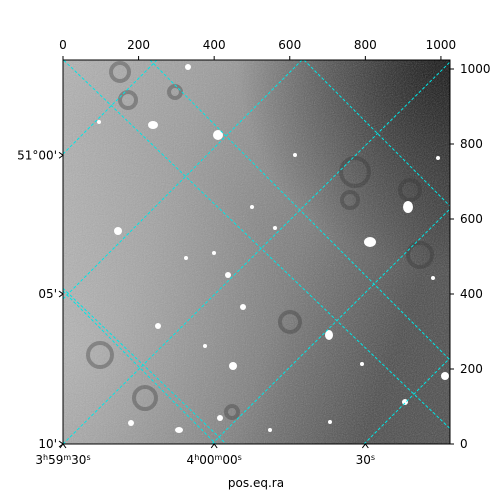 The height and width of the screenshot is (500, 500). Describe the element at coordinates (214, 460) in the screenshot. I see `ra-tick-label: 4h00m00s` at that location.